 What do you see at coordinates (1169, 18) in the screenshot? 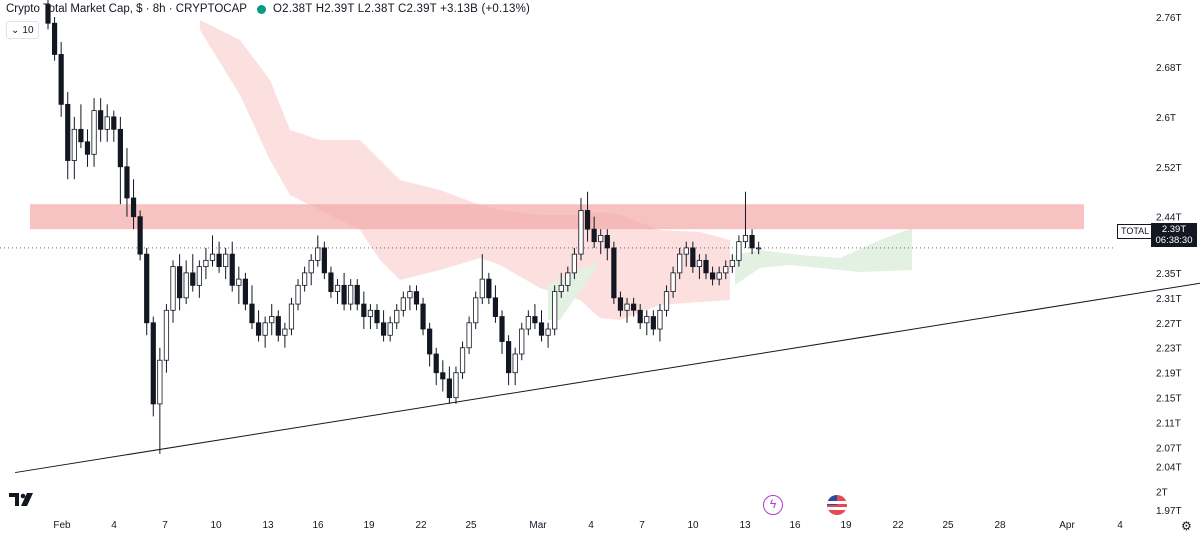
I see `y-tick-label: 2.76T` at bounding box center [1169, 18].